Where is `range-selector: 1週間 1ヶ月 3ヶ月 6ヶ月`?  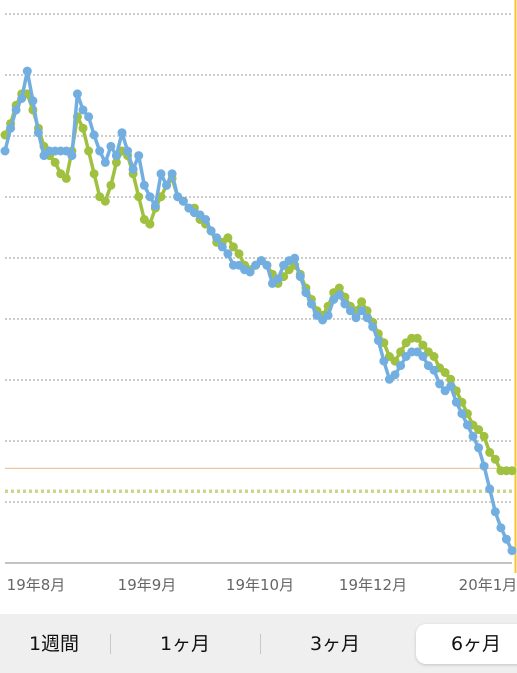
range-selector: 1週間 1ヶ月 3ヶ月 6ヶ月 is located at coordinates (258, 643).